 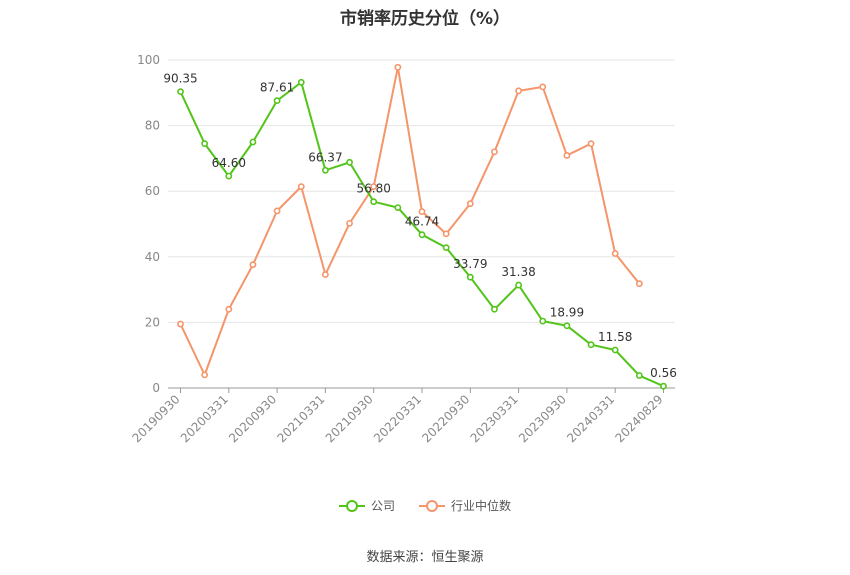 What do you see at coordinates (470, 264) in the screenshot?
I see `data-label: 33.79` at bounding box center [470, 264].